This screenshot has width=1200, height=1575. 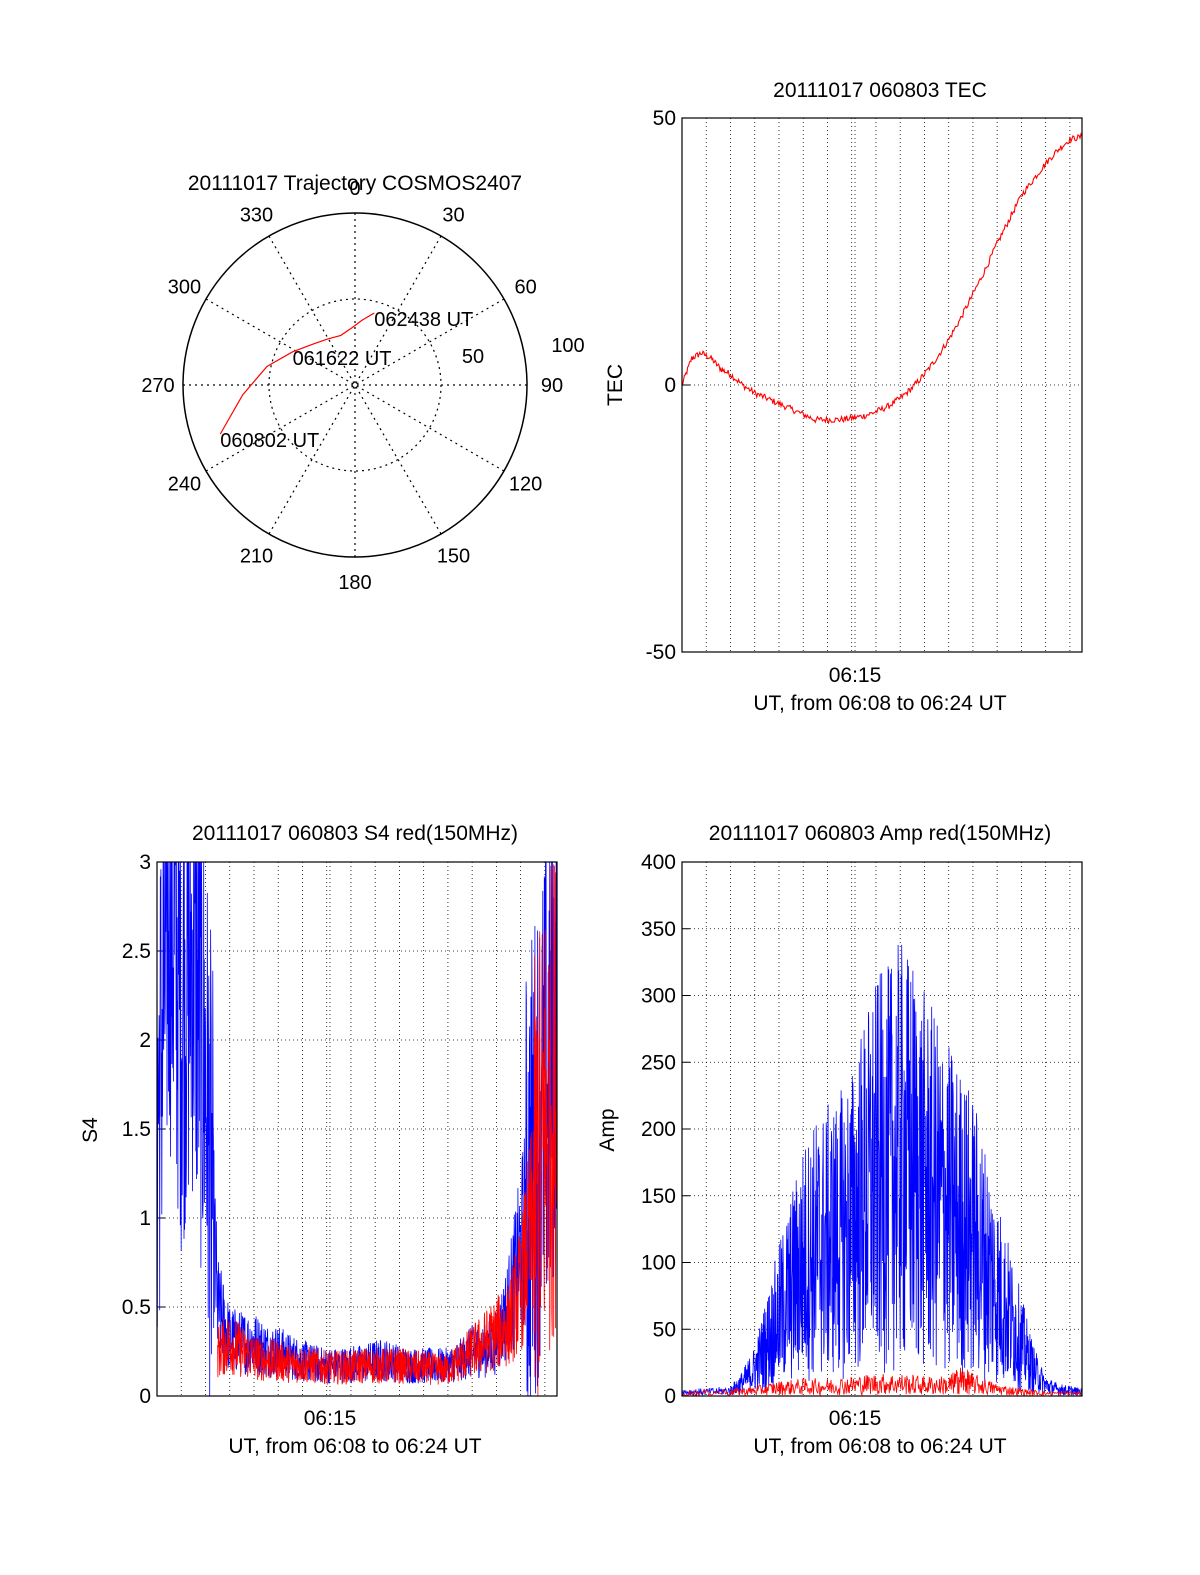 What do you see at coordinates (184, 288) in the screenshot?
I see `polar-angle-label: 300` at bounding box center [184, 288].